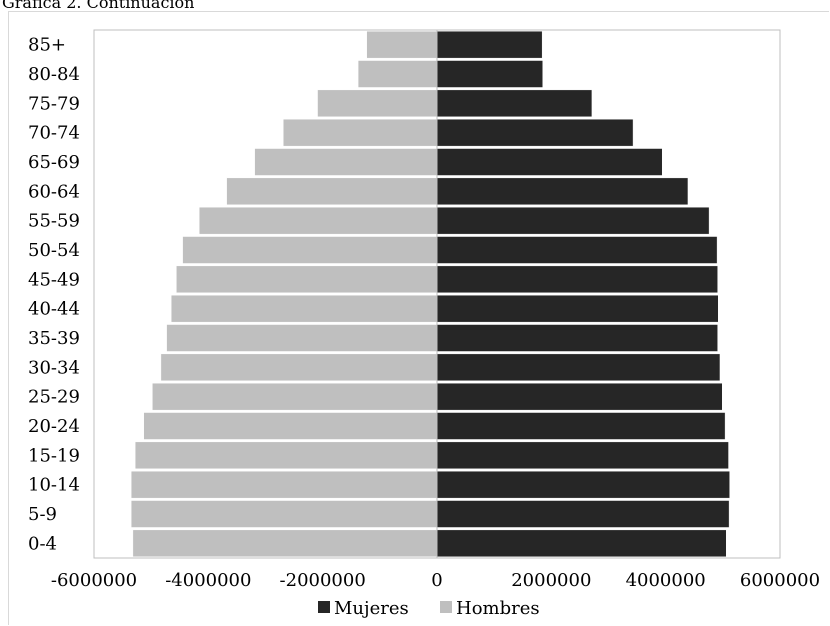 This screenshot has height=626, width=830. Describe the element at coordinates (54, 426) in the screenshot. I see `category-label-20-24: 20-24` at that location.